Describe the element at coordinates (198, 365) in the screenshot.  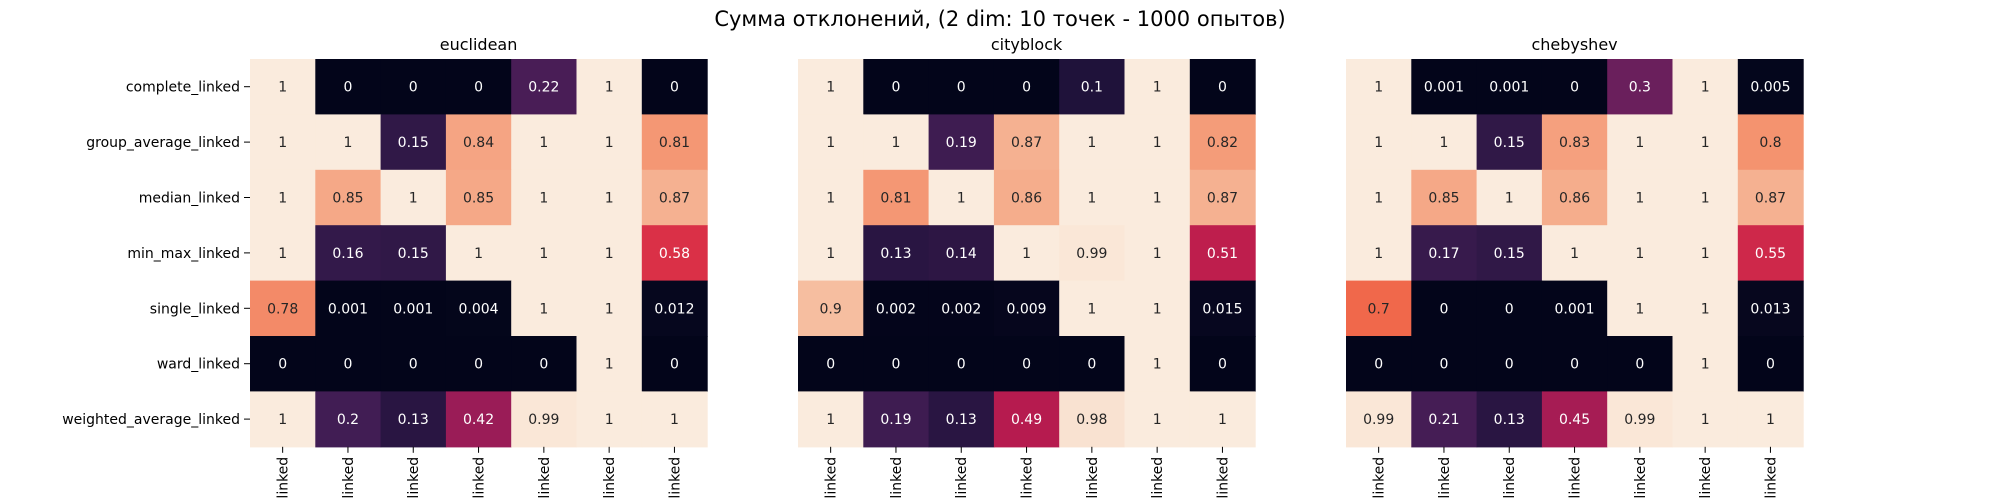
I see `y-tick-label: ward_linked` at that location.